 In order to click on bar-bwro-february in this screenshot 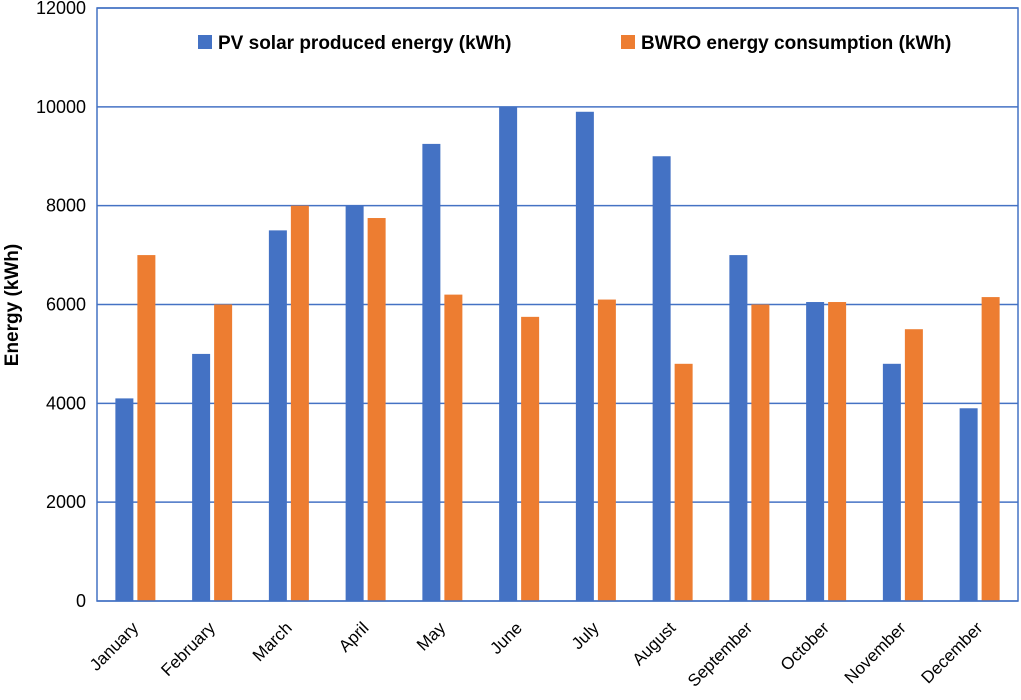, I will do `click(223, 452)`.